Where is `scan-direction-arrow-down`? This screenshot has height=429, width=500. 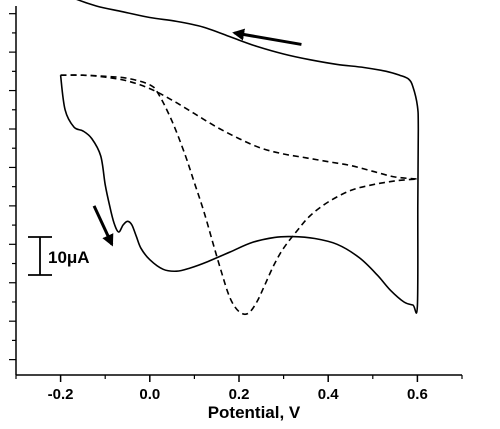
scan-direction-arrow-down is located at coordinates (103, 226).